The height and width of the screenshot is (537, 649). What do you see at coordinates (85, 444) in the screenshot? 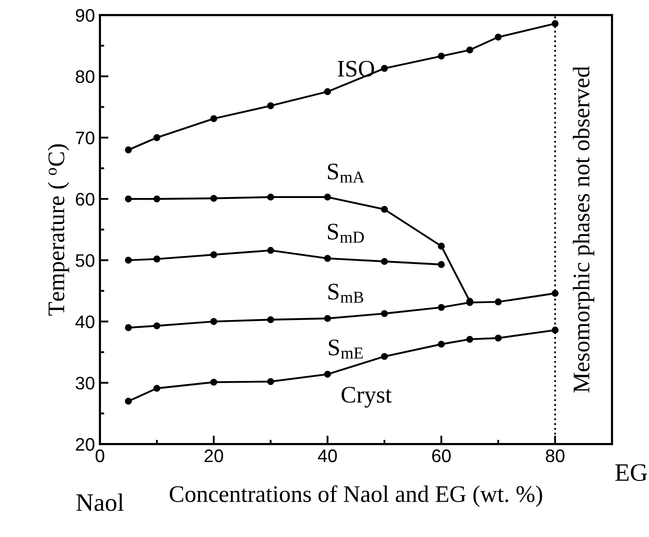
I see `y-tick-label: 20` at bounding box center [85, 444].